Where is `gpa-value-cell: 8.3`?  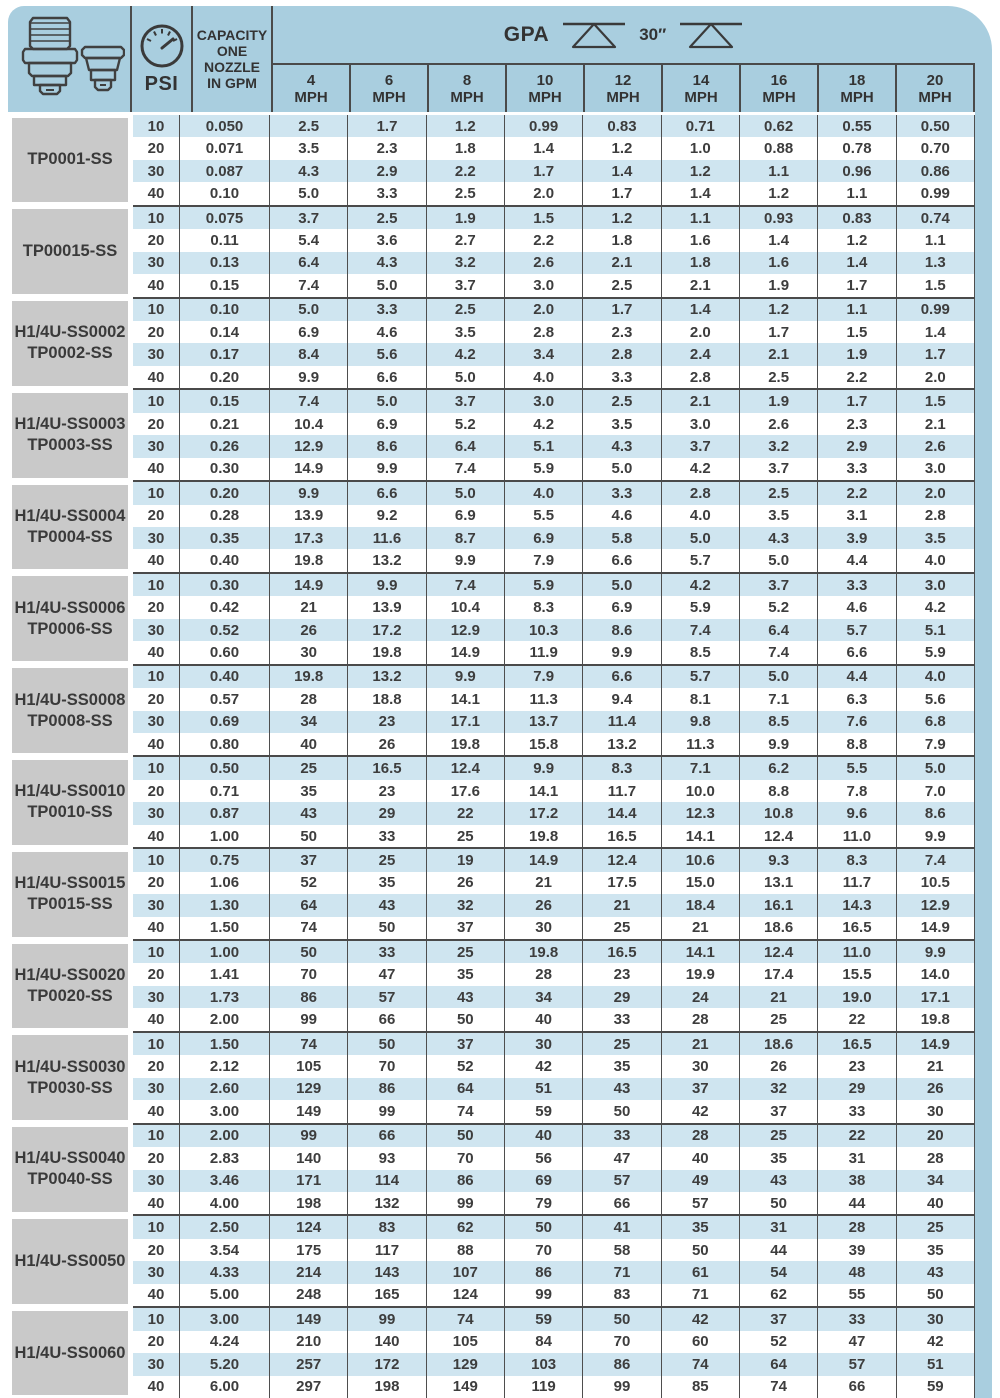 gpa-value-cell: 8.3 is located at coordinates (544, 607).